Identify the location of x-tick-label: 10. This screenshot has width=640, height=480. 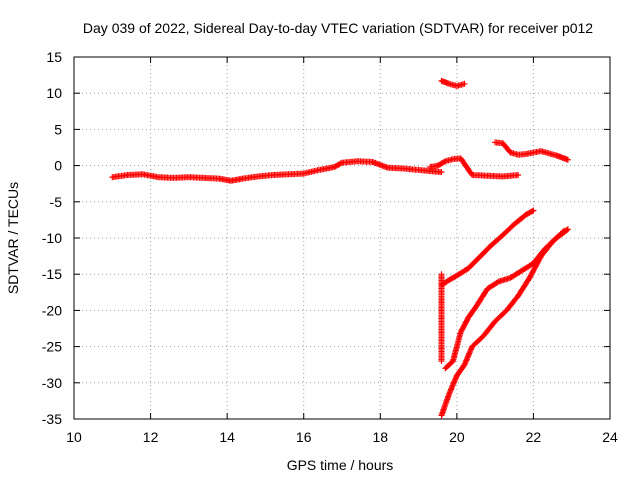
(74, 437).